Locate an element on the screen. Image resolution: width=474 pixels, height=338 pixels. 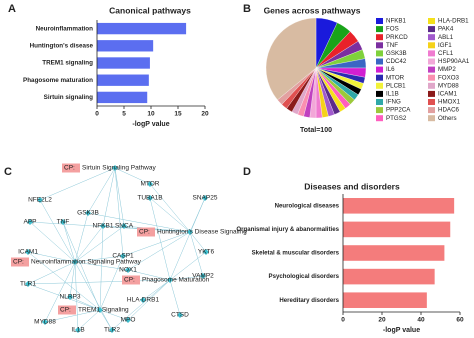
legend-label: IL6 is located at coordinates (390, 69).